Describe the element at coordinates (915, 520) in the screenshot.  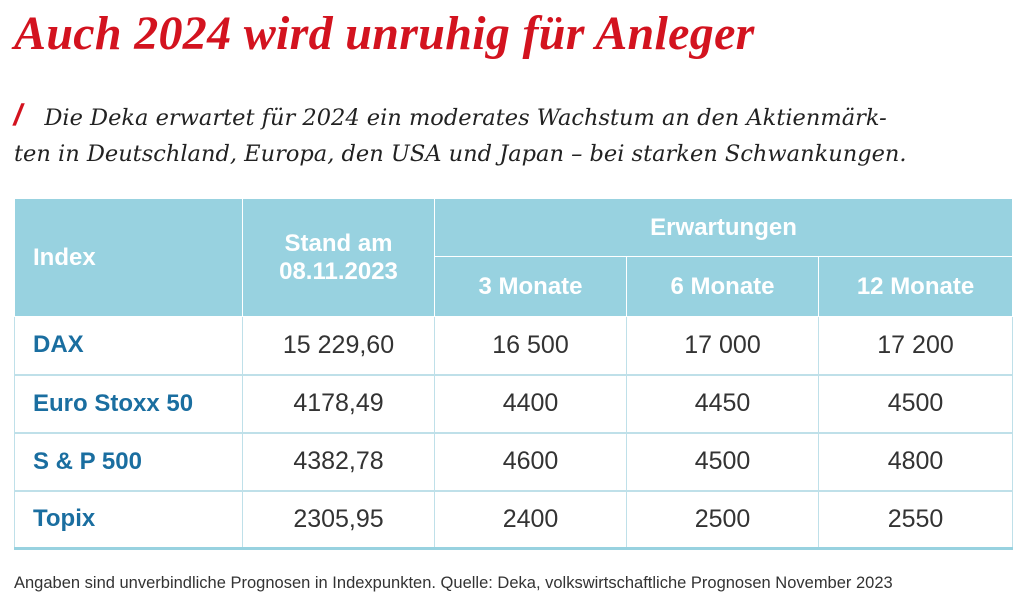
I see `row-12-months: 2550` at that location.